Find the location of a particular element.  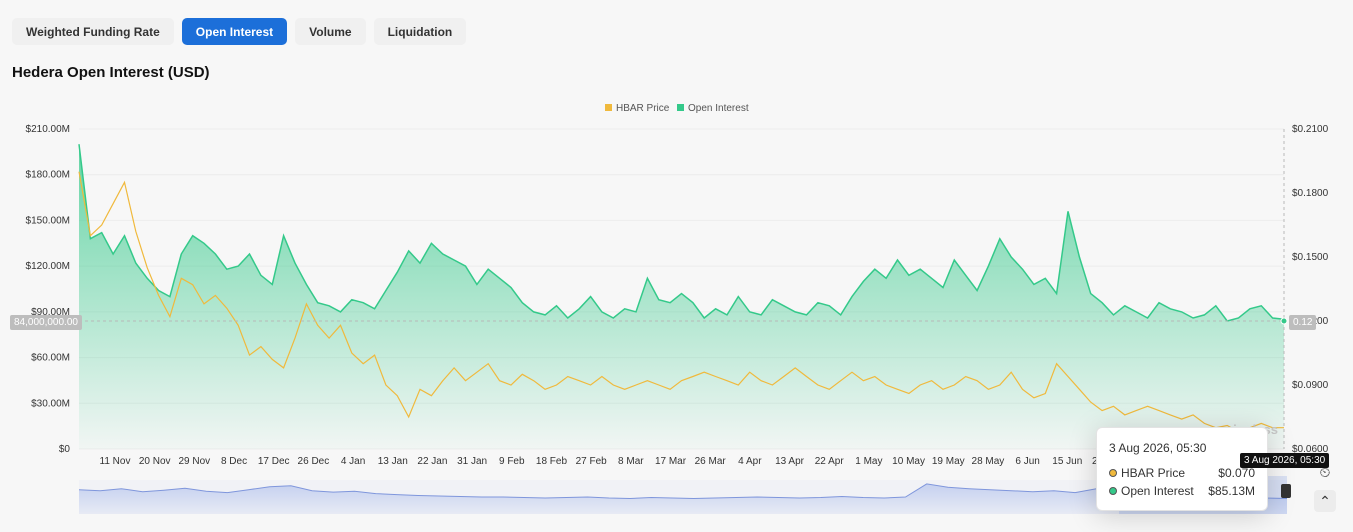

tooltip-row-oi: Open Interest $85.13M is located at coordinates (1182, 491).